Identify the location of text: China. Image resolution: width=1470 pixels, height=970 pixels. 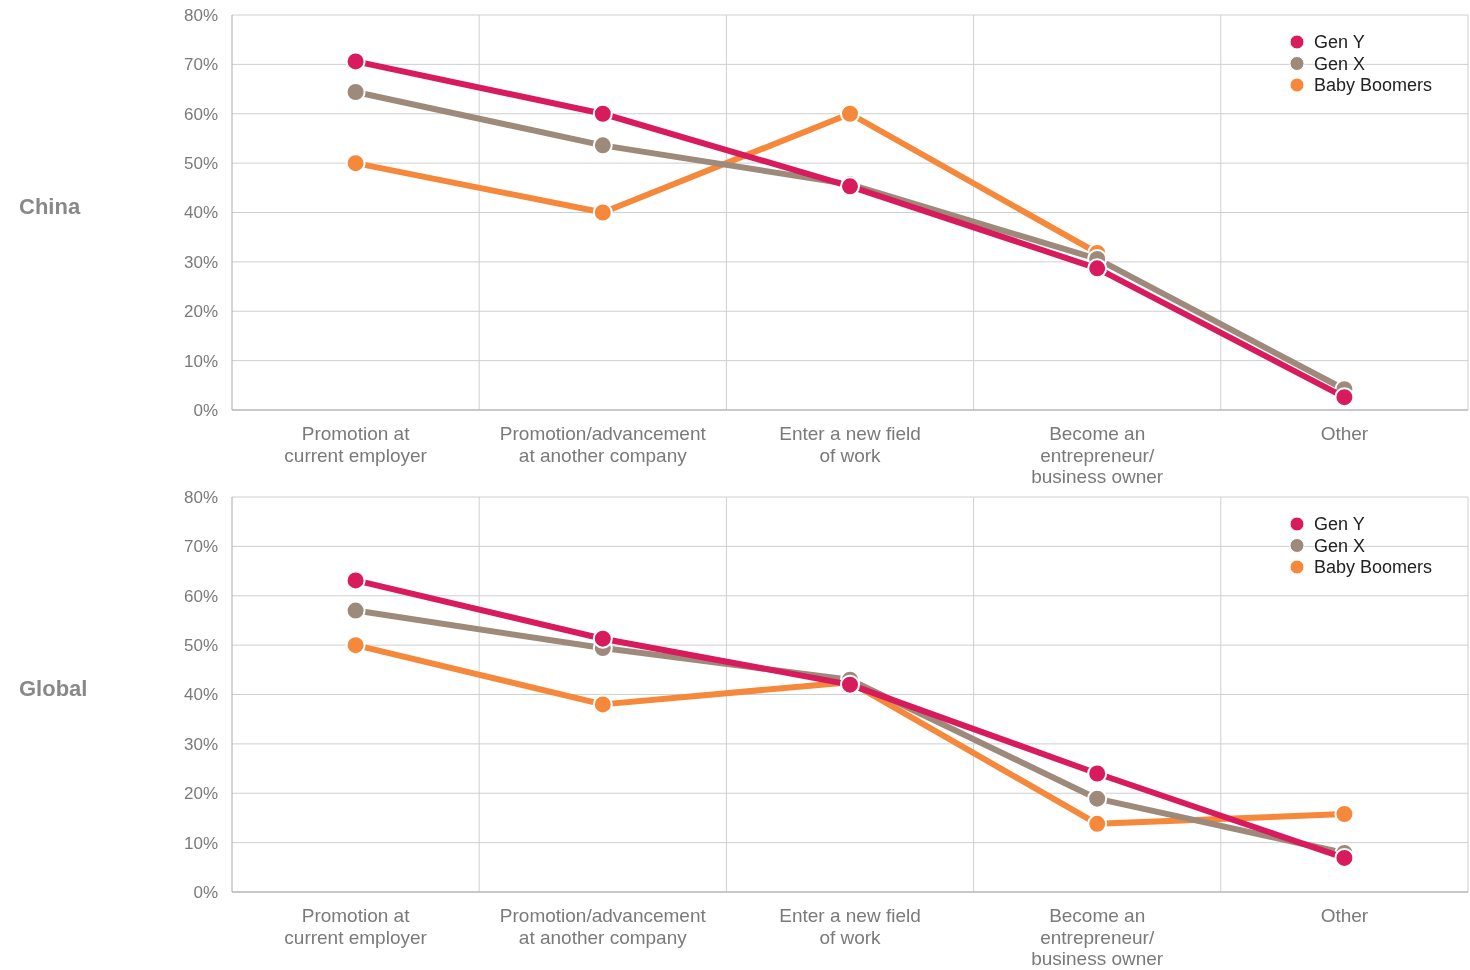
(50, 207).